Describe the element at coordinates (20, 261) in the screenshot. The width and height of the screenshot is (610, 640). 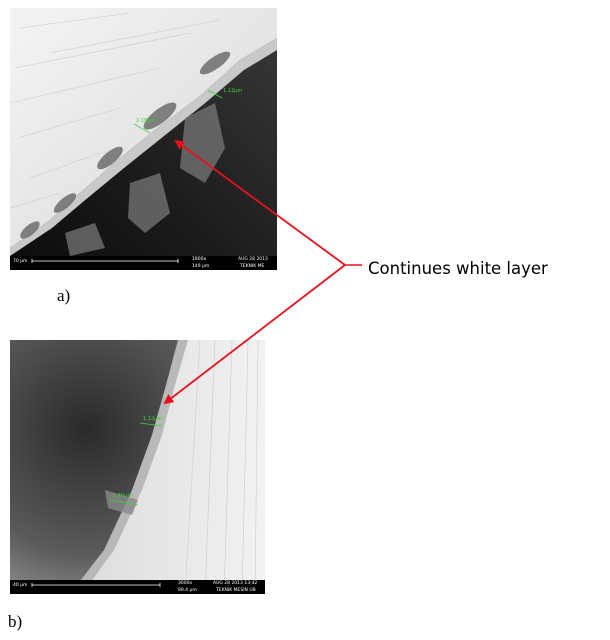
I see `scale-bar-label-a: 70 µm` at that location.